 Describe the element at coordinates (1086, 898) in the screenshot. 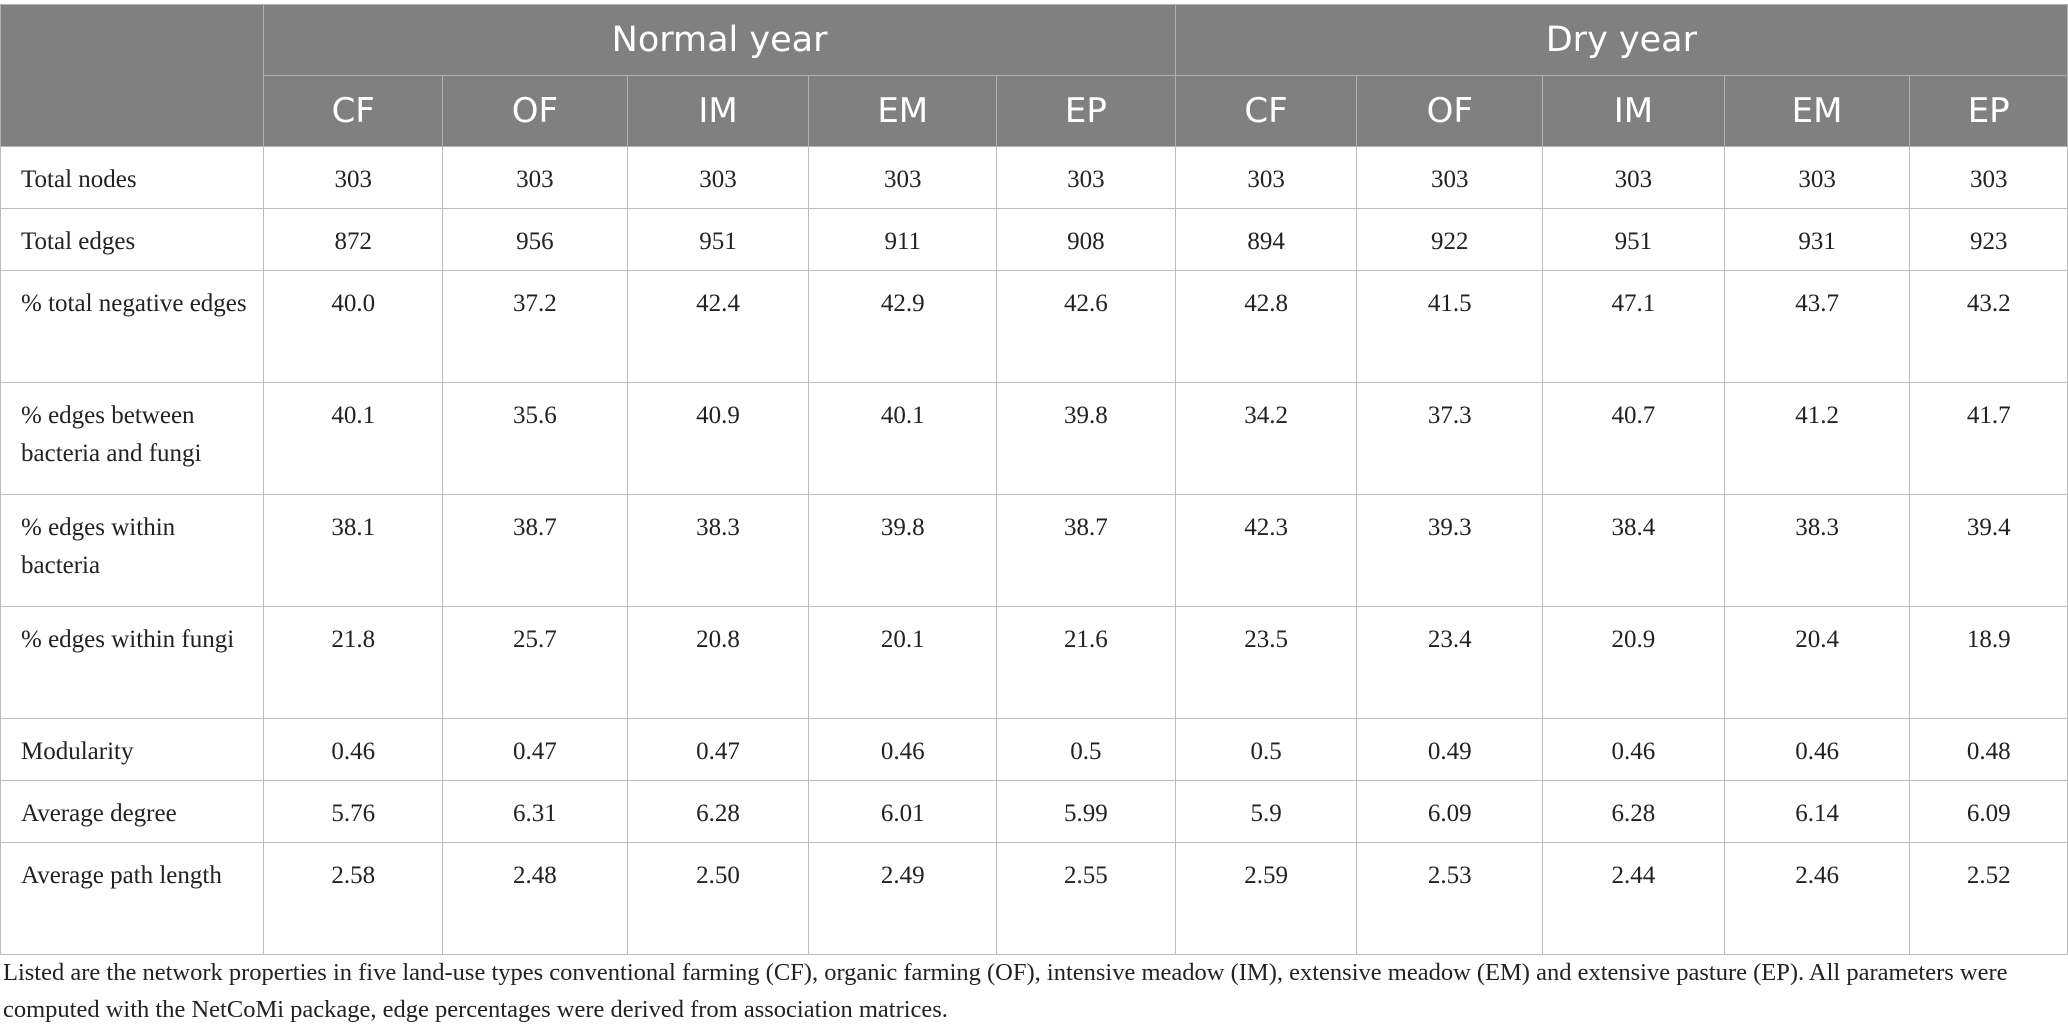

I see `table-cell: 2.55` at that location.